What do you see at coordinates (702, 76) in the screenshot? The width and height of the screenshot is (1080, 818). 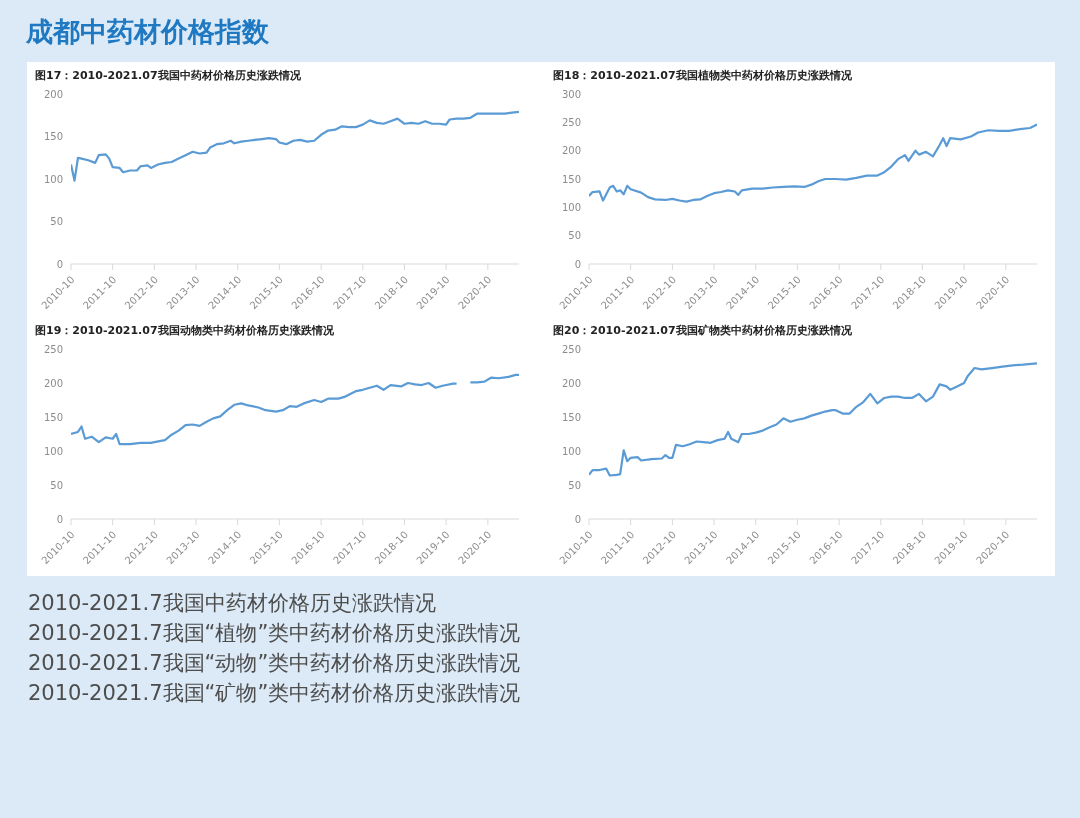 I see `chart-title: 图18：2010-2021.07我国植物类中药材价格历史涨跌情况` at bounding box center [702, 76].